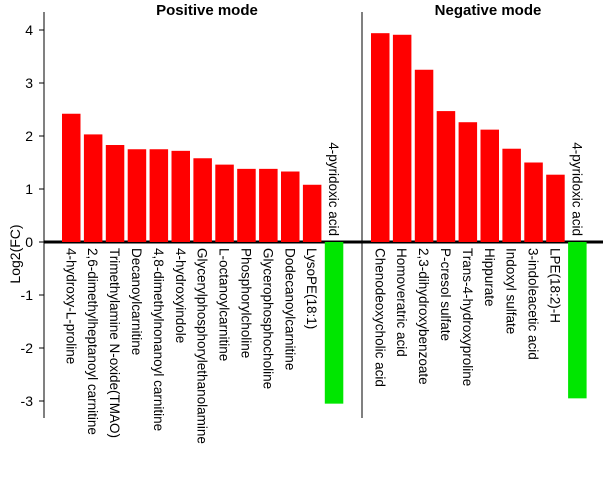 The image size is (603, 496). What do you see at coordinates (401, 302) in the screenshot?
I see `category-label: Homoveratric acid` at bounding box center [401, 302].